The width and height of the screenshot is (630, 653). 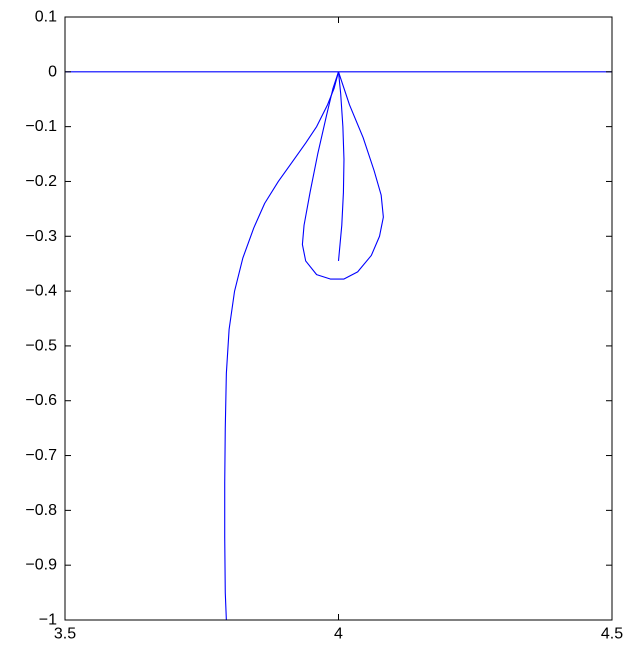 What do you see at coordinates (46, 17) in the screenshot?
I see `y-tick-label: 0.1` at bounding box center [46, 17].